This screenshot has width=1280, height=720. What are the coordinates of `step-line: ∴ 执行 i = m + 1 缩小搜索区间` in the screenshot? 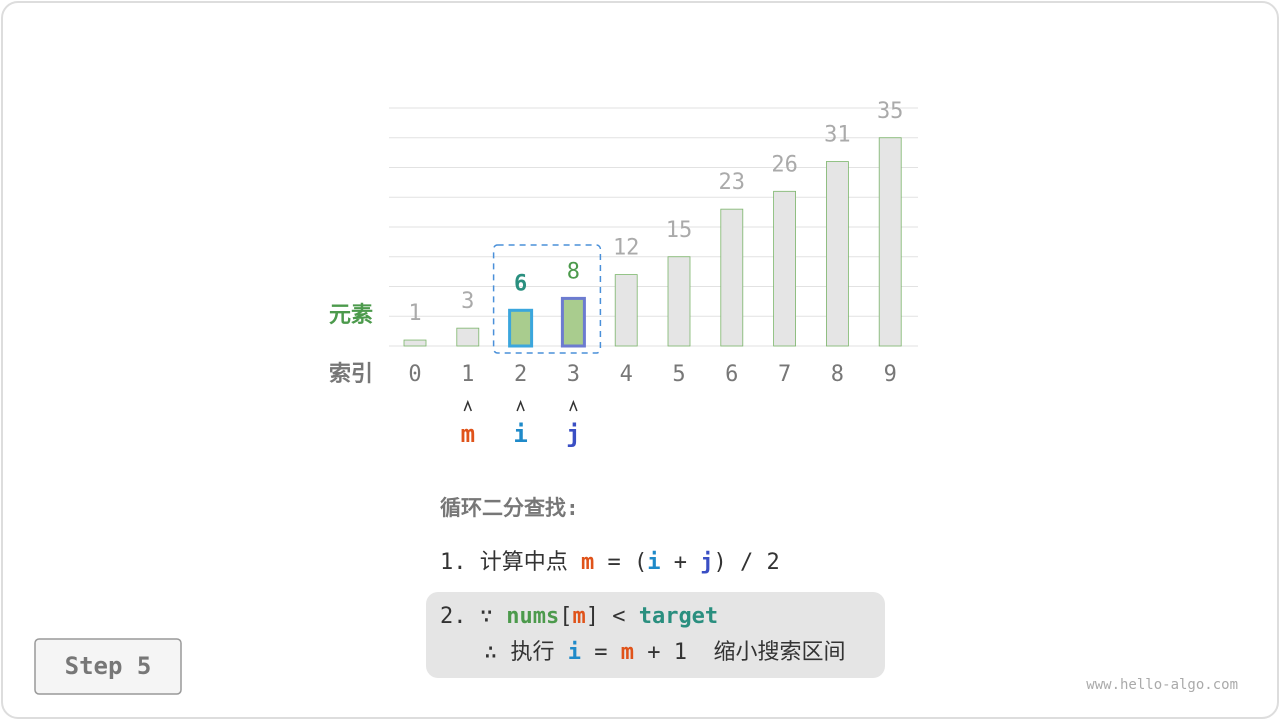 It's located at (664, 652).